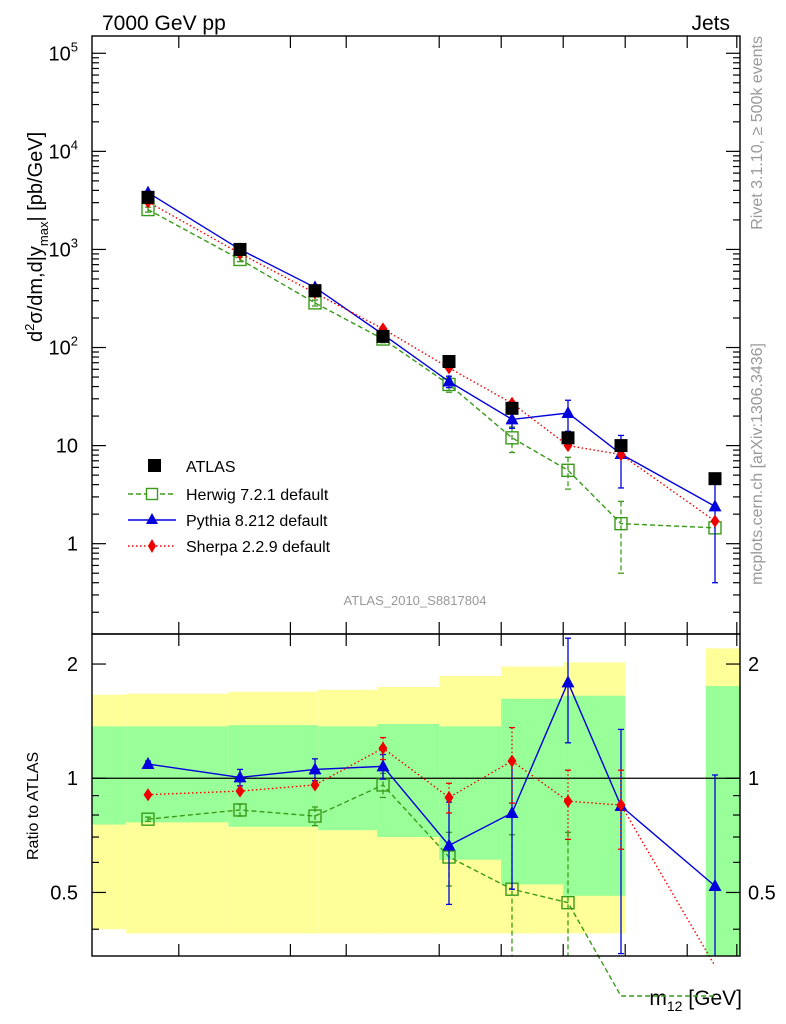  I want to click on legend-marker-herwig, so click(152, 494).